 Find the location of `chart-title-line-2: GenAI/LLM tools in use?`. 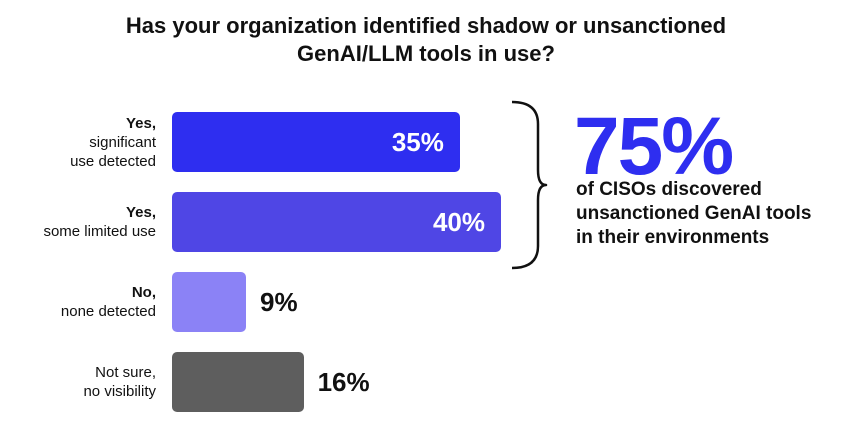

chart-title-line-2: GenAI/LLM tools in use? is located at coordinates (426, 53).